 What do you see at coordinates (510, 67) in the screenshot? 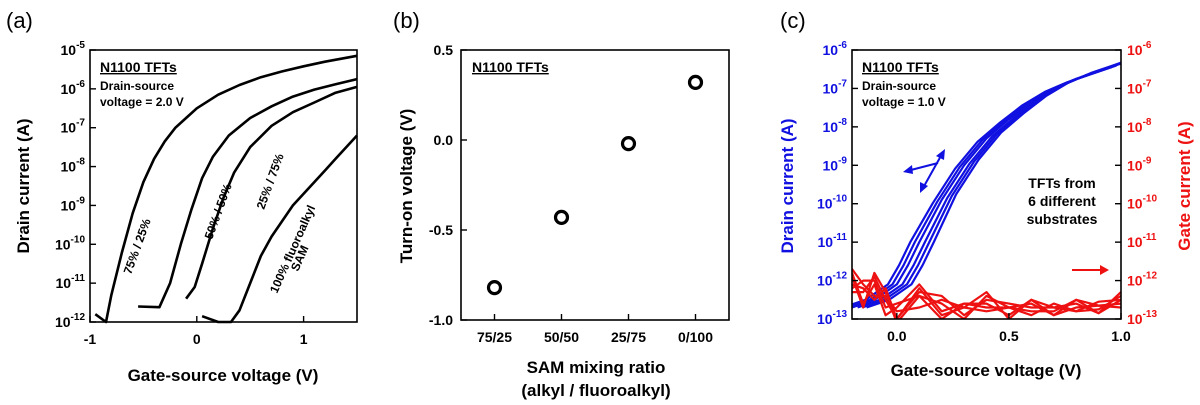
I see `panel-b-title: N1100 TFTs` at bounding box center [510, 67].